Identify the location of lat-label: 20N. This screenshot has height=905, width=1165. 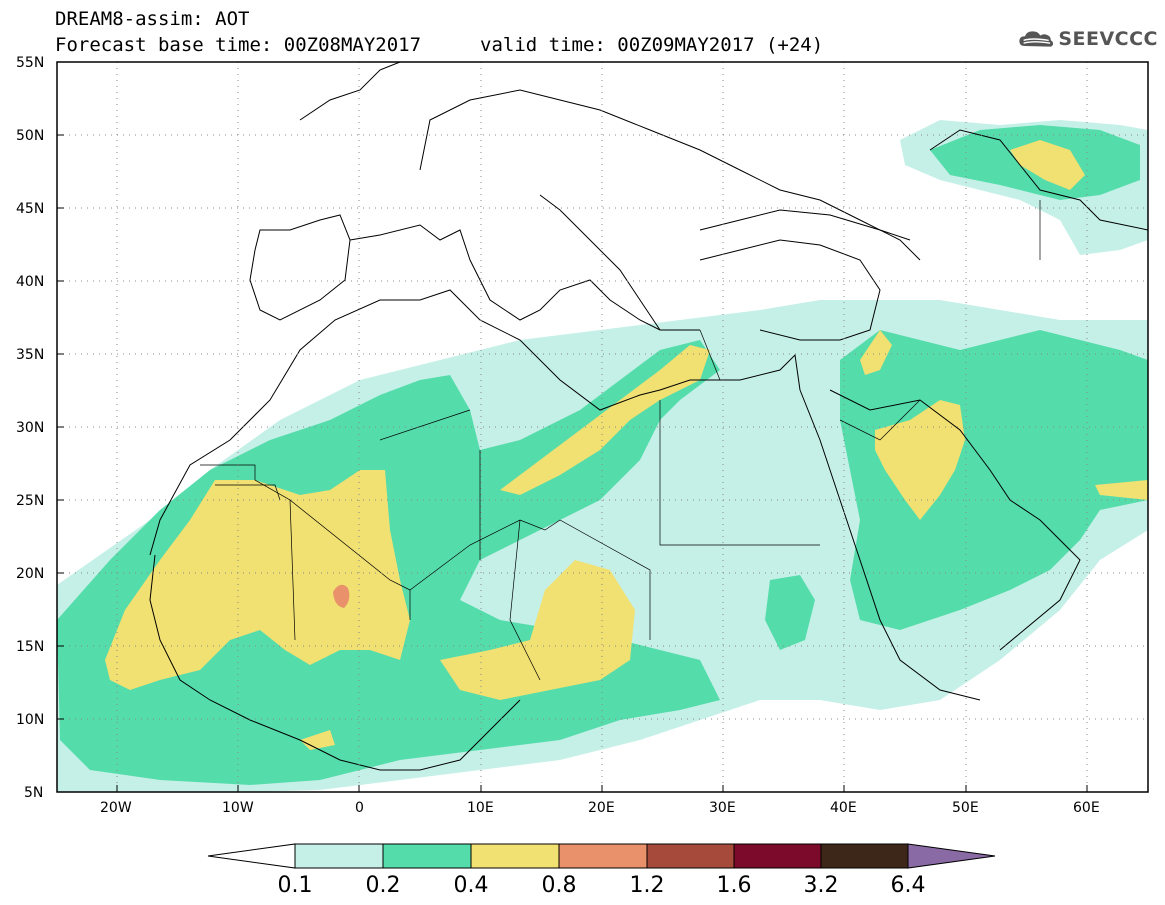
(30, 574).